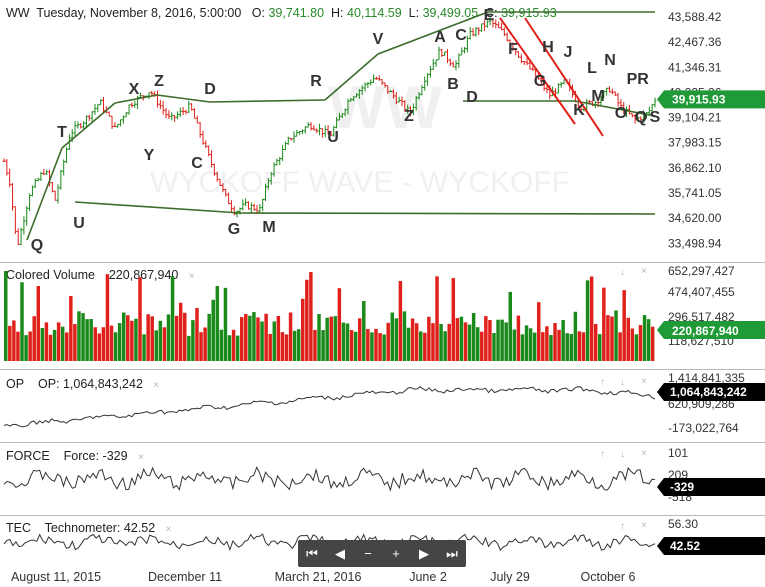 This screenshot has width=765, height=587. Describe the element at coordinates (706, 378) in the screenshot. I see `y-tick-label: 1,414,841,335` at that location.